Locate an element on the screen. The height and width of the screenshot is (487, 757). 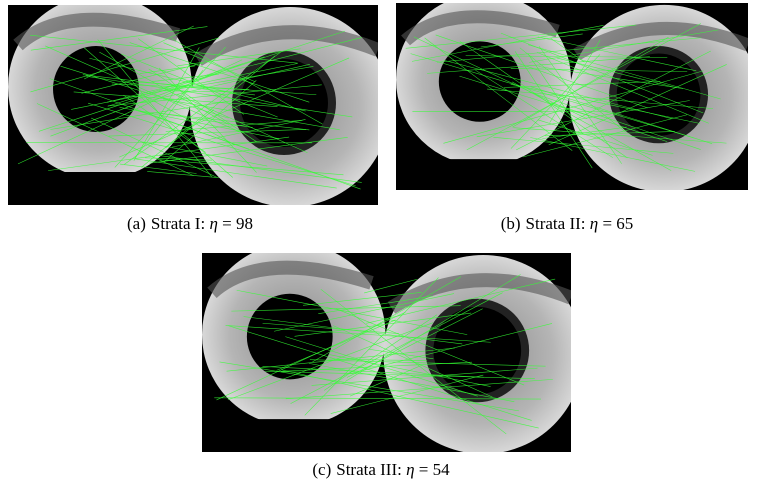
caption: (b) Strata II: η = 65 is located at coordinates (567, 224).